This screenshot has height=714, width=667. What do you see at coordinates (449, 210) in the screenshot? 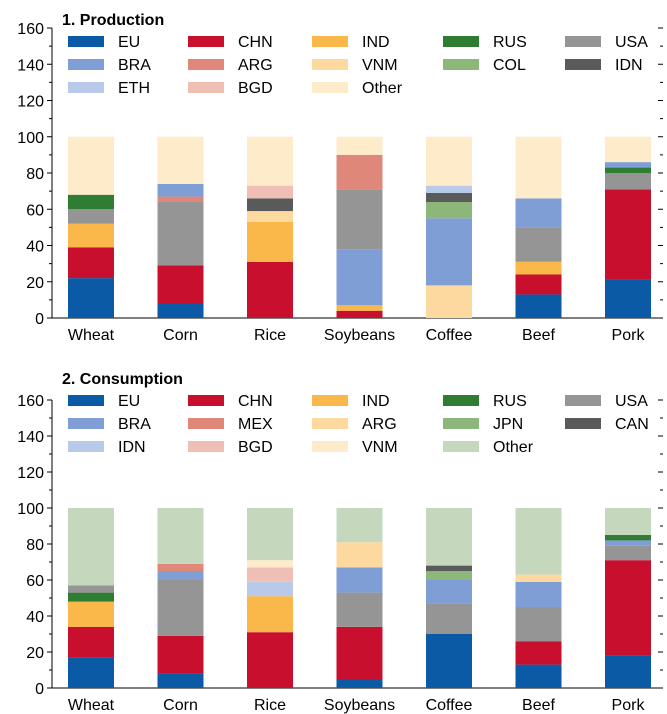
I see `bar-segment-coffee-col` at bounding box center [449, 210].